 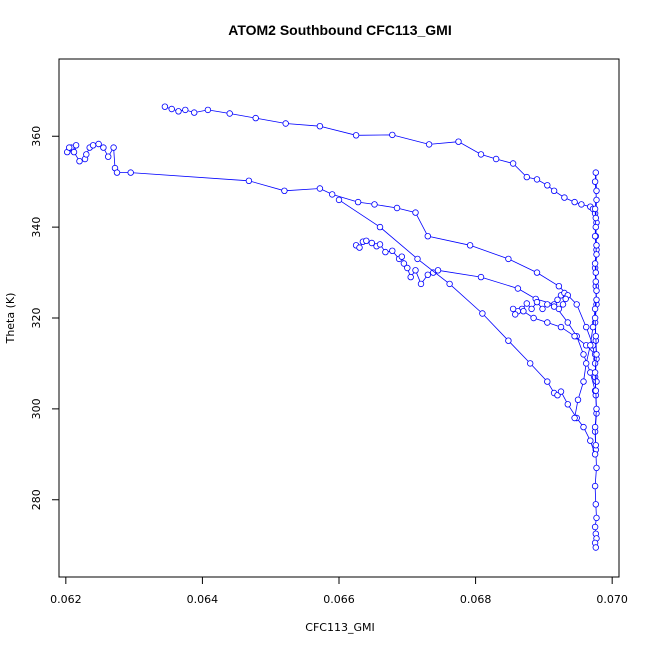 What do you see at coordinates (203, 599) in the screenshot?
I see `x-tick-label: 0.064` at bounding box center [203, 599].